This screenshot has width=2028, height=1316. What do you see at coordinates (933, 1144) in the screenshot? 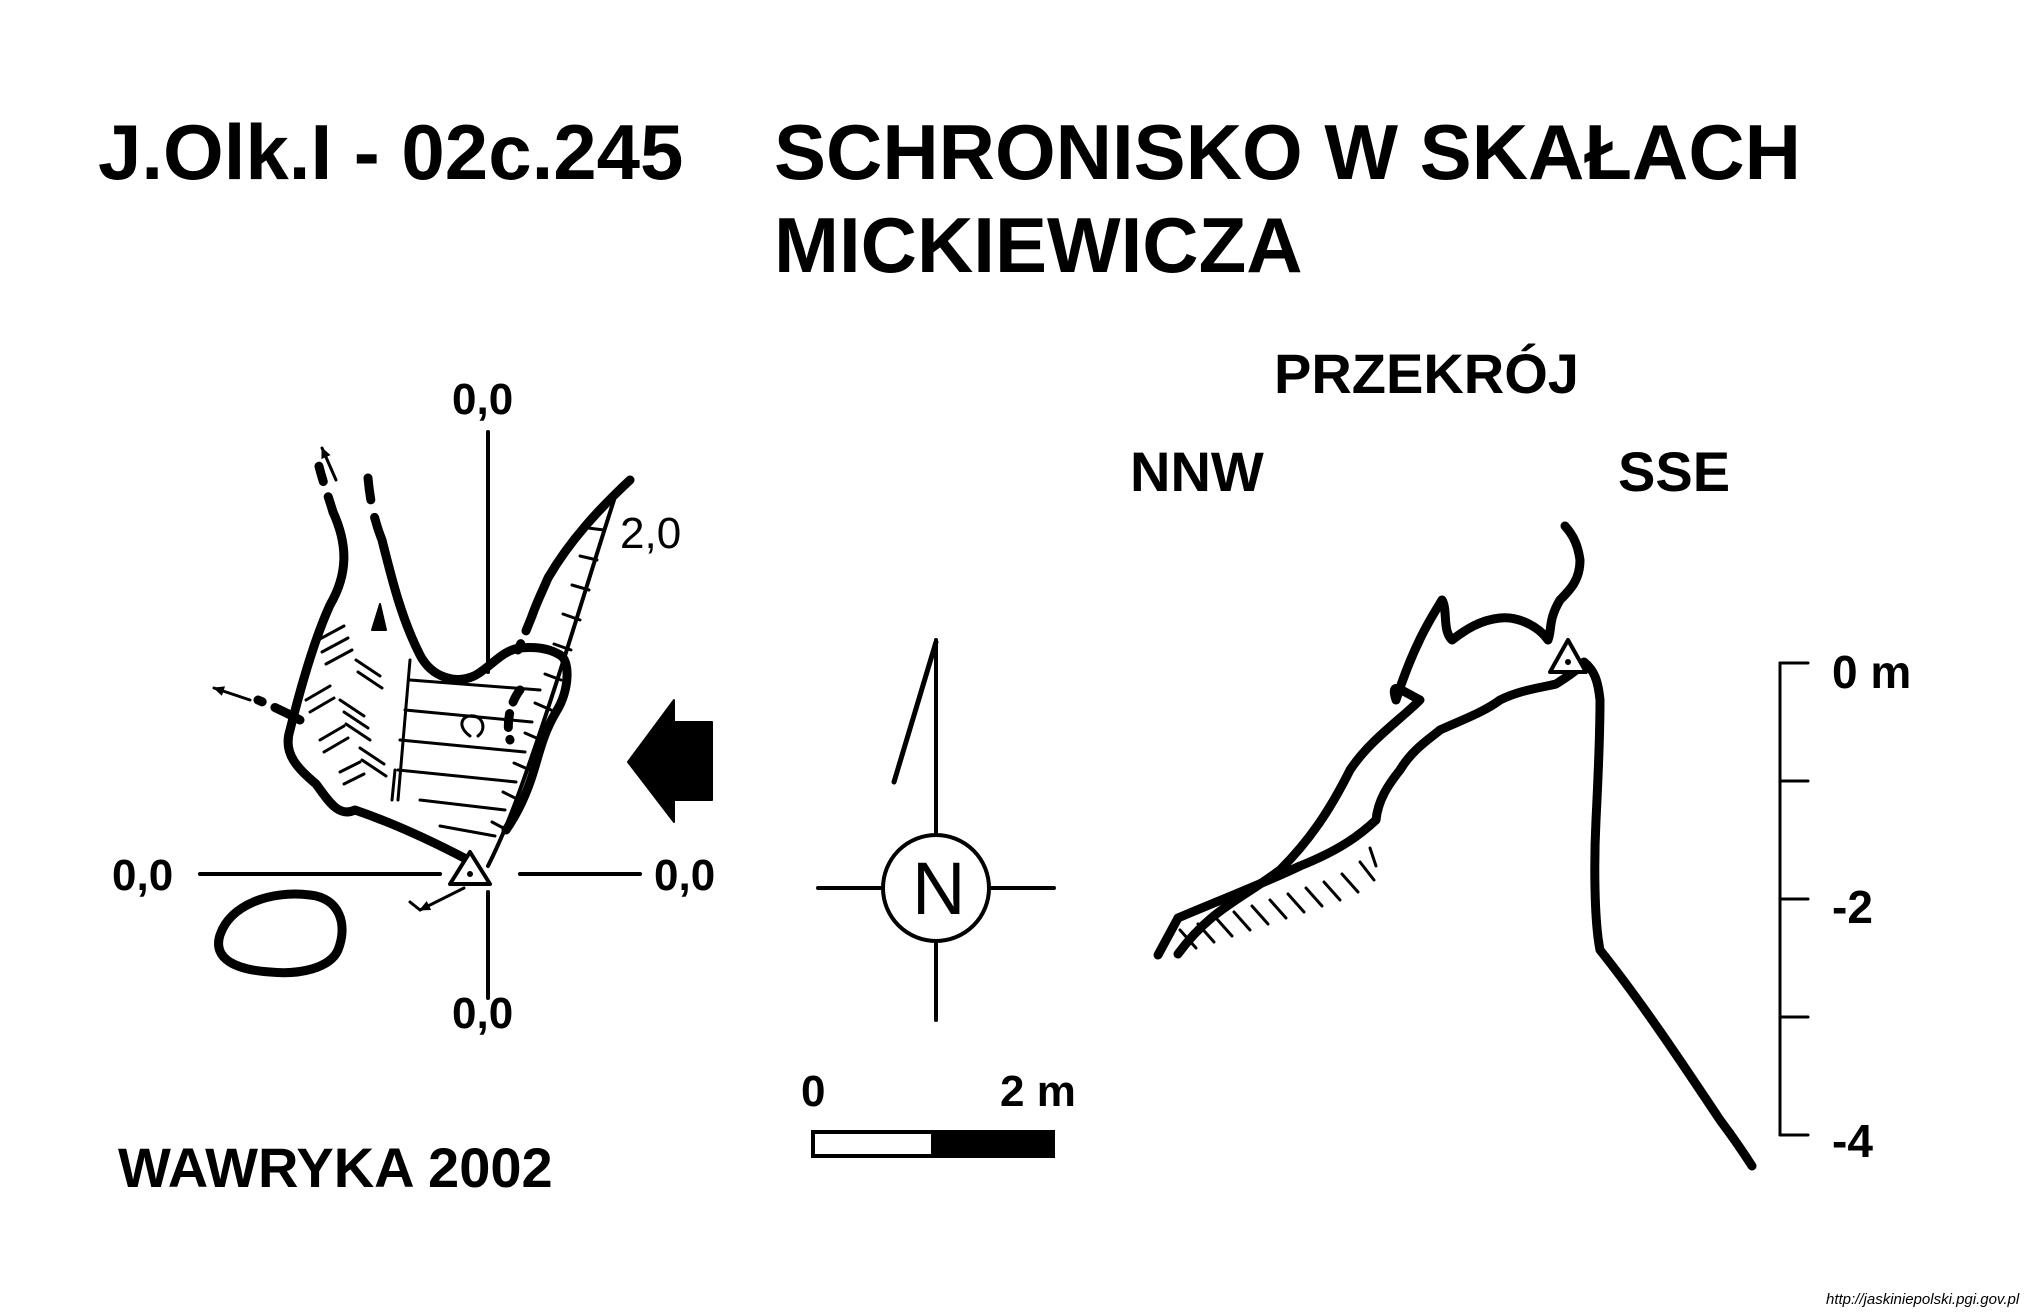
I see `scale-bar-graphic` at bounding box center [933, 1144].